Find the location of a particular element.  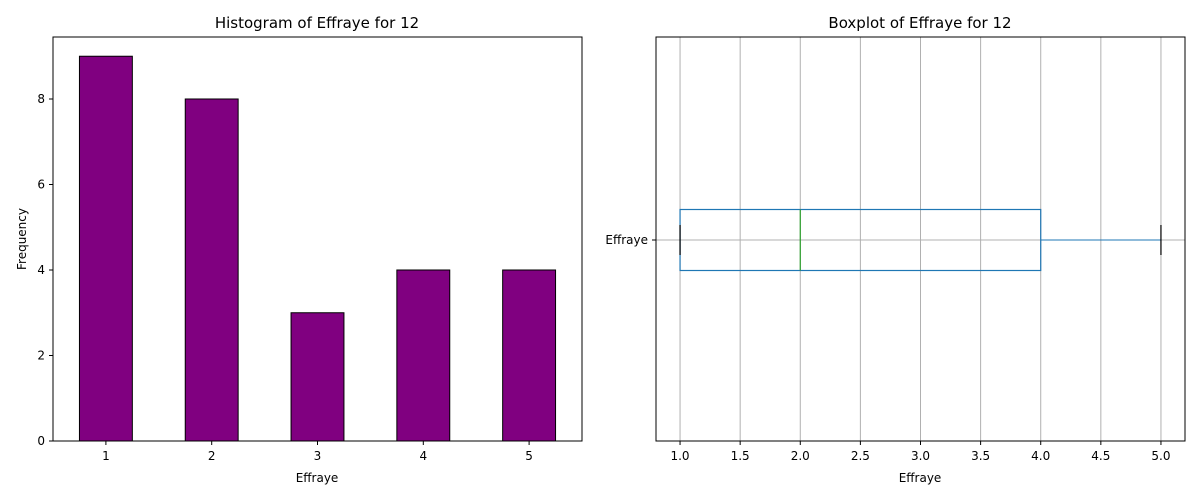

histogram-title: Histogram of Effraye for 12 is located at coordinates (317, 23).